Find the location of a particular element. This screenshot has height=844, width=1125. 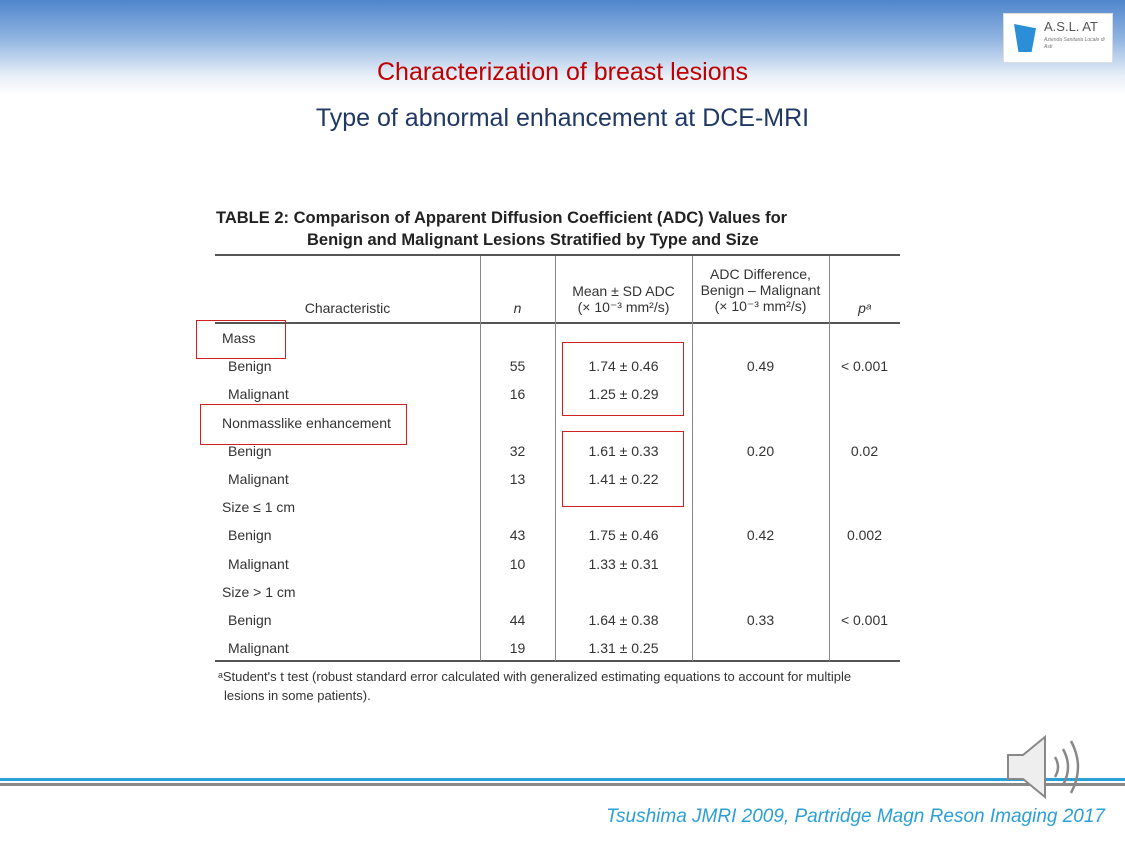

table-row: Malignant 10 1.33 ± 0.31 is located at coordinates (557, 567).